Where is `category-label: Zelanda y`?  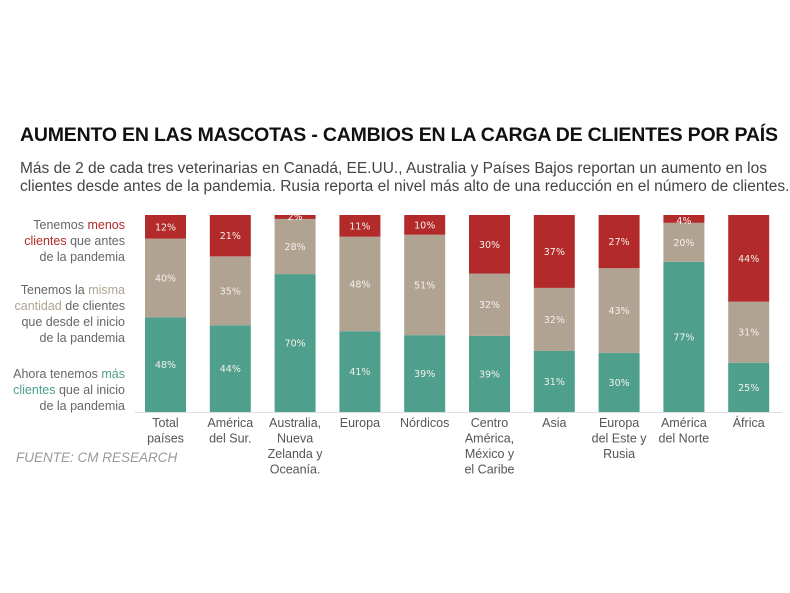
category-label: Zelanda y is located at coordinates (296, 454).